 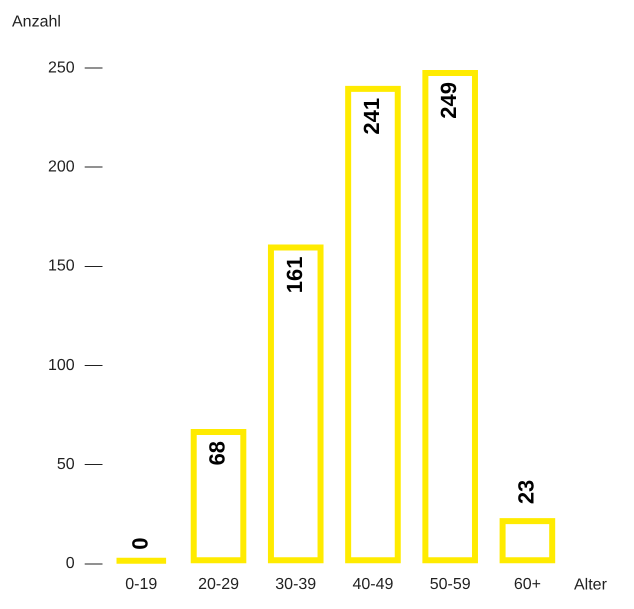 What do you see at coordinates (449, 100) in the screenshot?
I see `data-label: 249` at bounding box center [449, 100].